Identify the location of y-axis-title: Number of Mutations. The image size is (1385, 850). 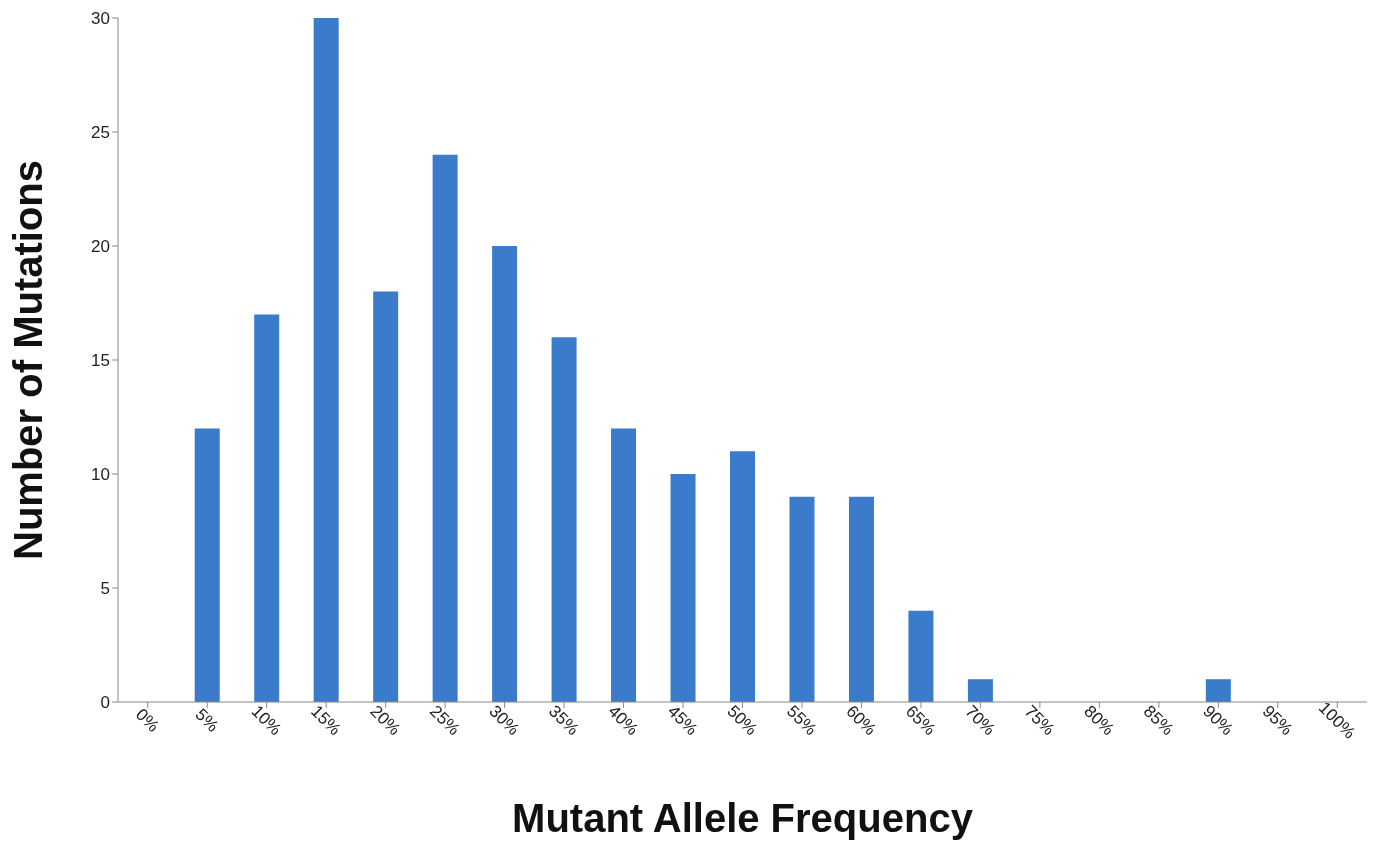
(28, 360).